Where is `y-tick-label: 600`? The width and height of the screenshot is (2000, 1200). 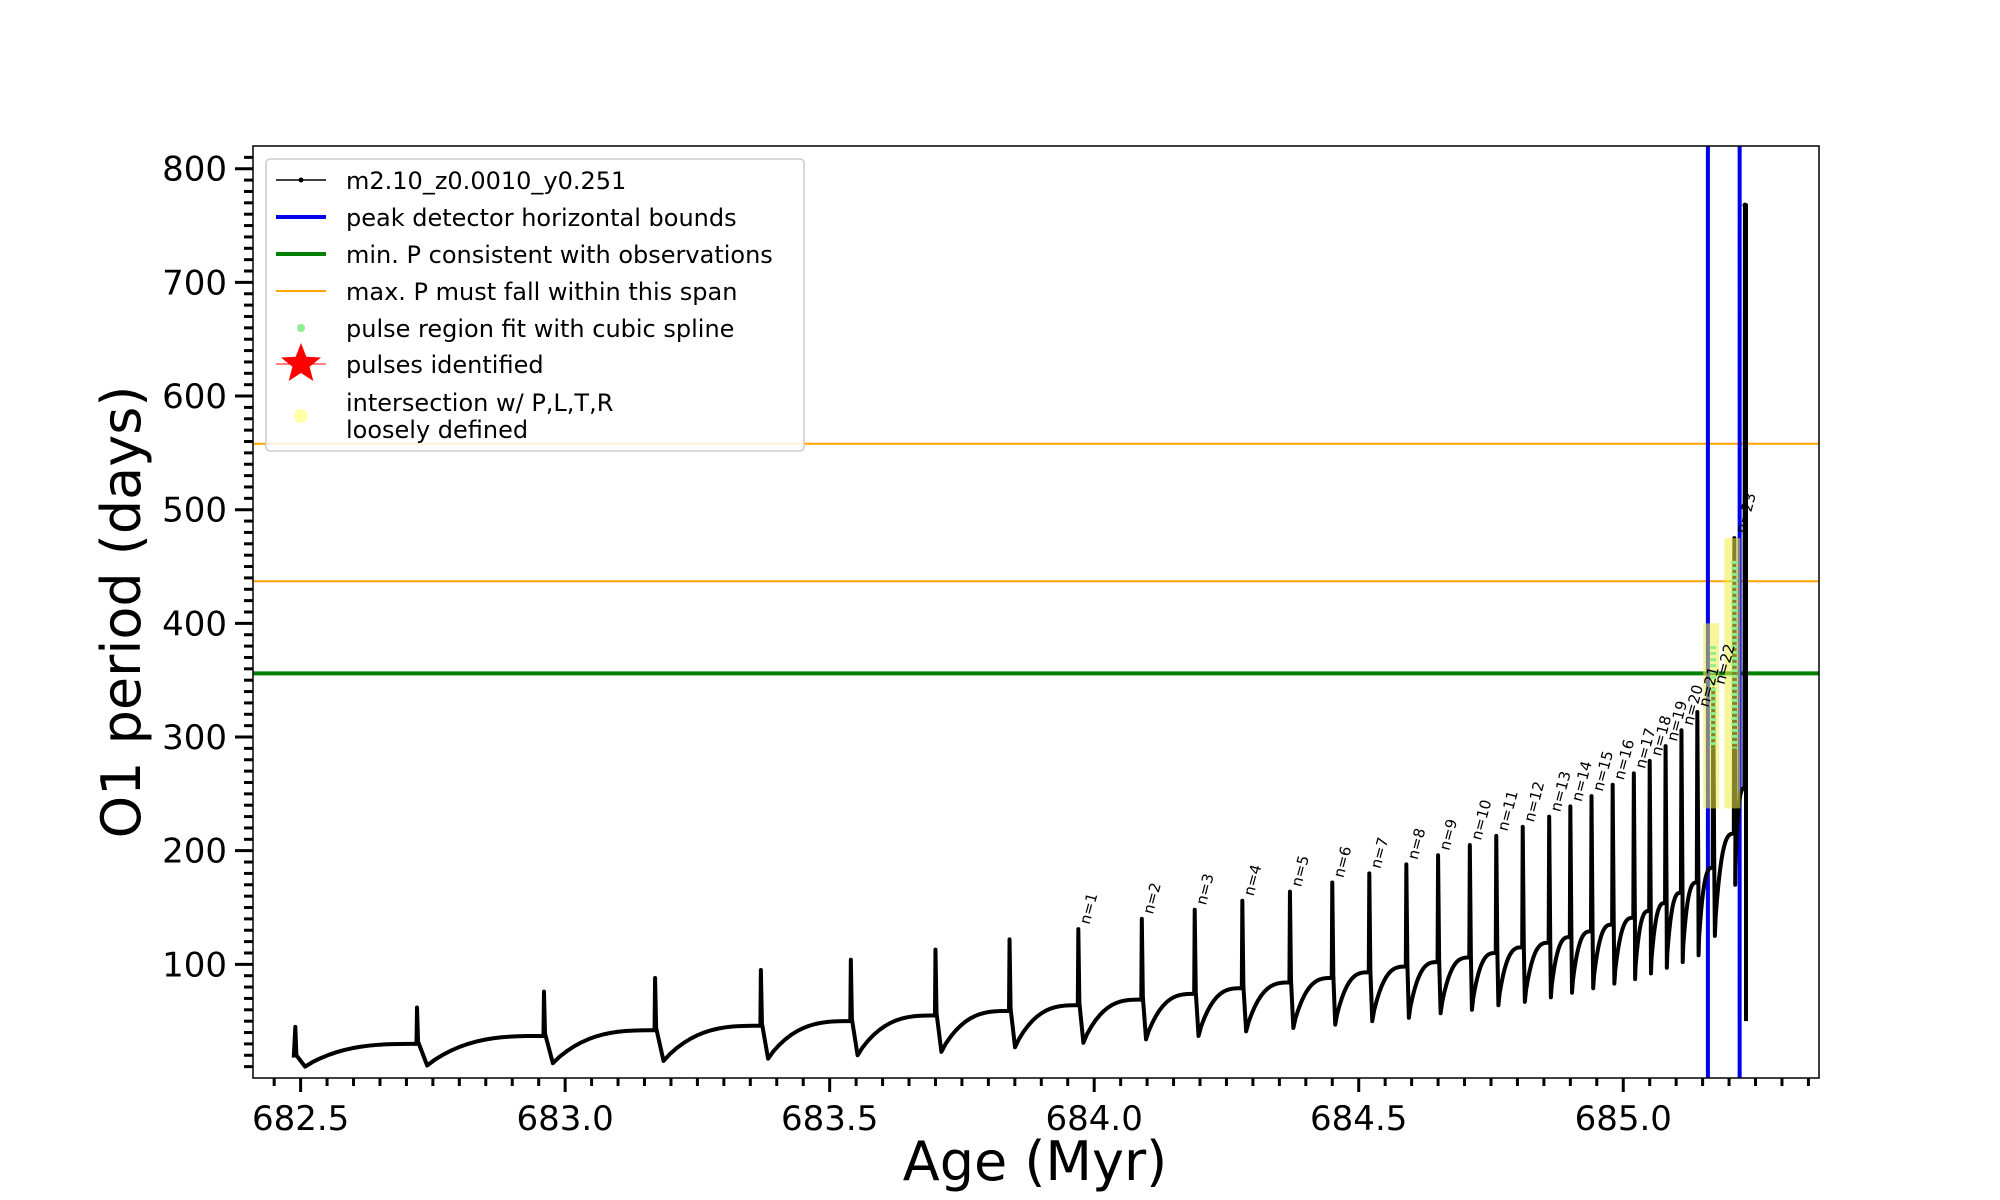
y-tick-label: 600 is located at coordinates (194, 397).